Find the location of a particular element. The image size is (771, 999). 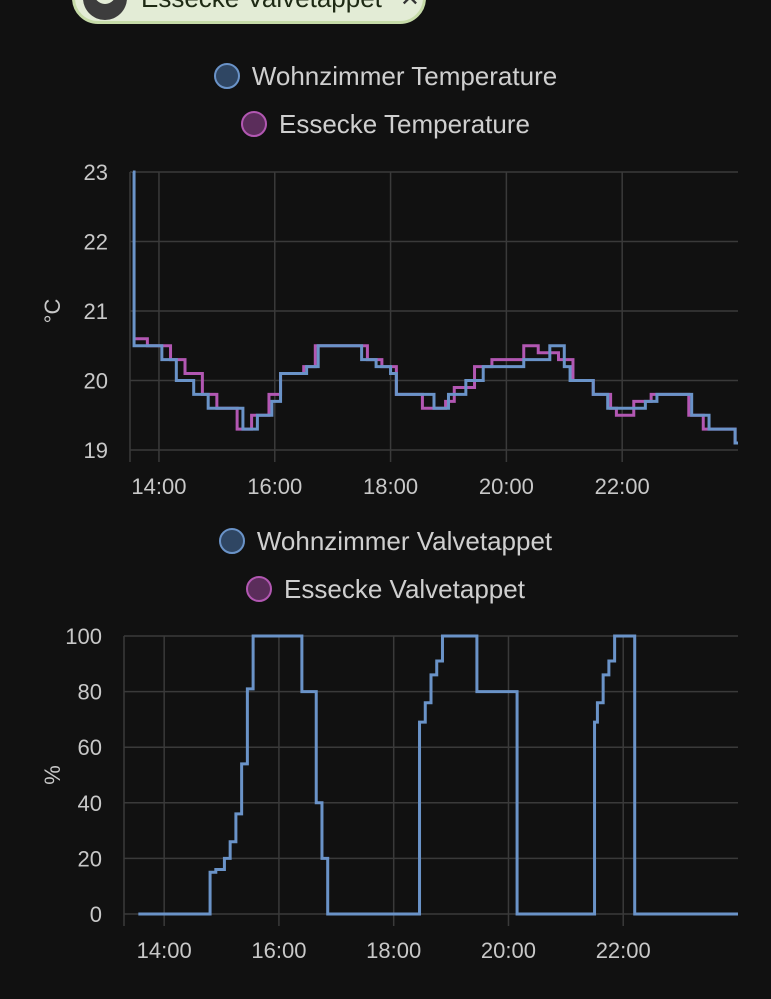

y-tick-label: 60 is located at coordinates (90, 747).